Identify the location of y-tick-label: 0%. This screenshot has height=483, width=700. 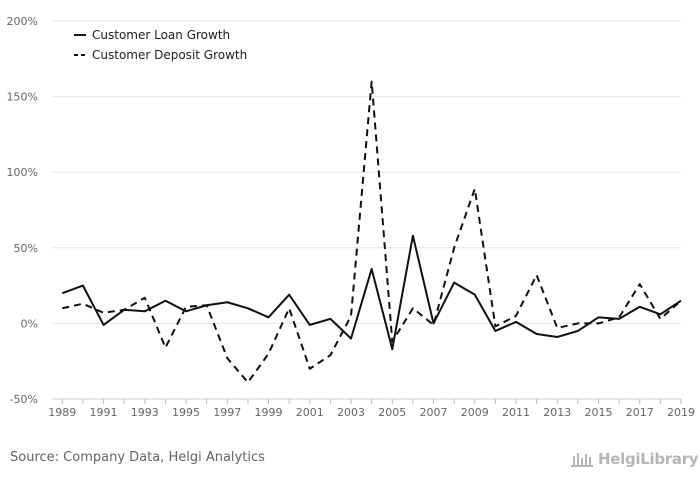
(29, 323).